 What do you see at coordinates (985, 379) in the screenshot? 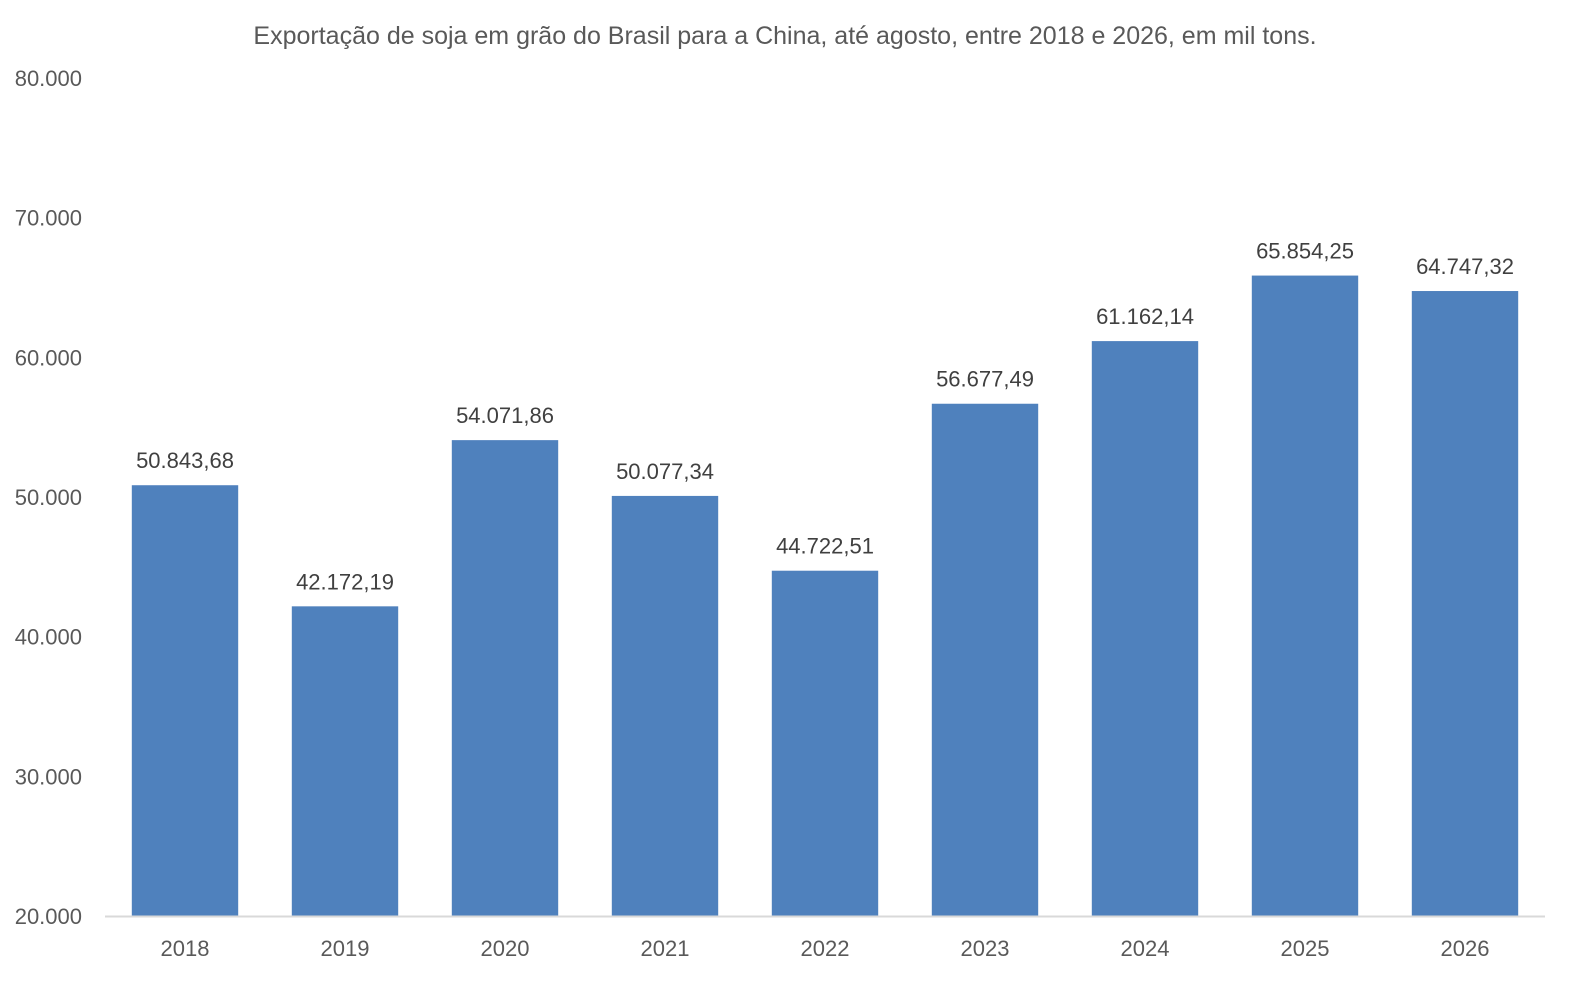
I see `data-label-2023: 56.677,49` at bounding box center [985, 379].